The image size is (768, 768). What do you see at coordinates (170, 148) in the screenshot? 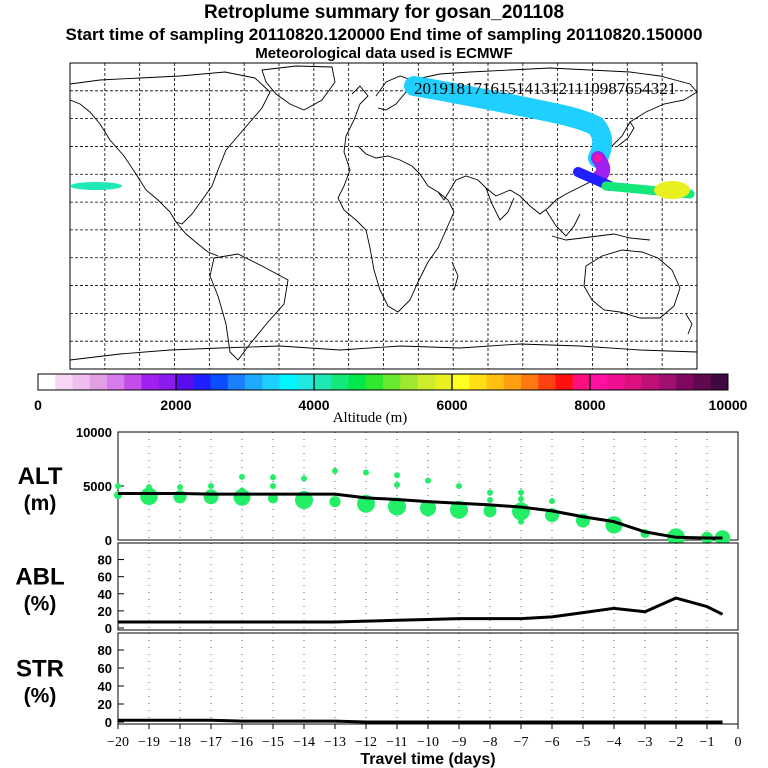
I see `coastline-north-america` at bounding box center [170, 148].